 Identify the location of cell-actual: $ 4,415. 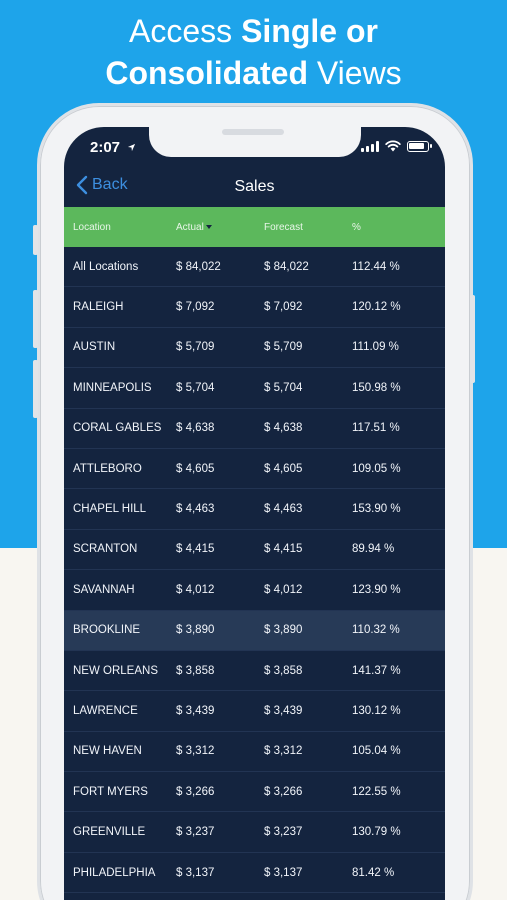
(195, 549).